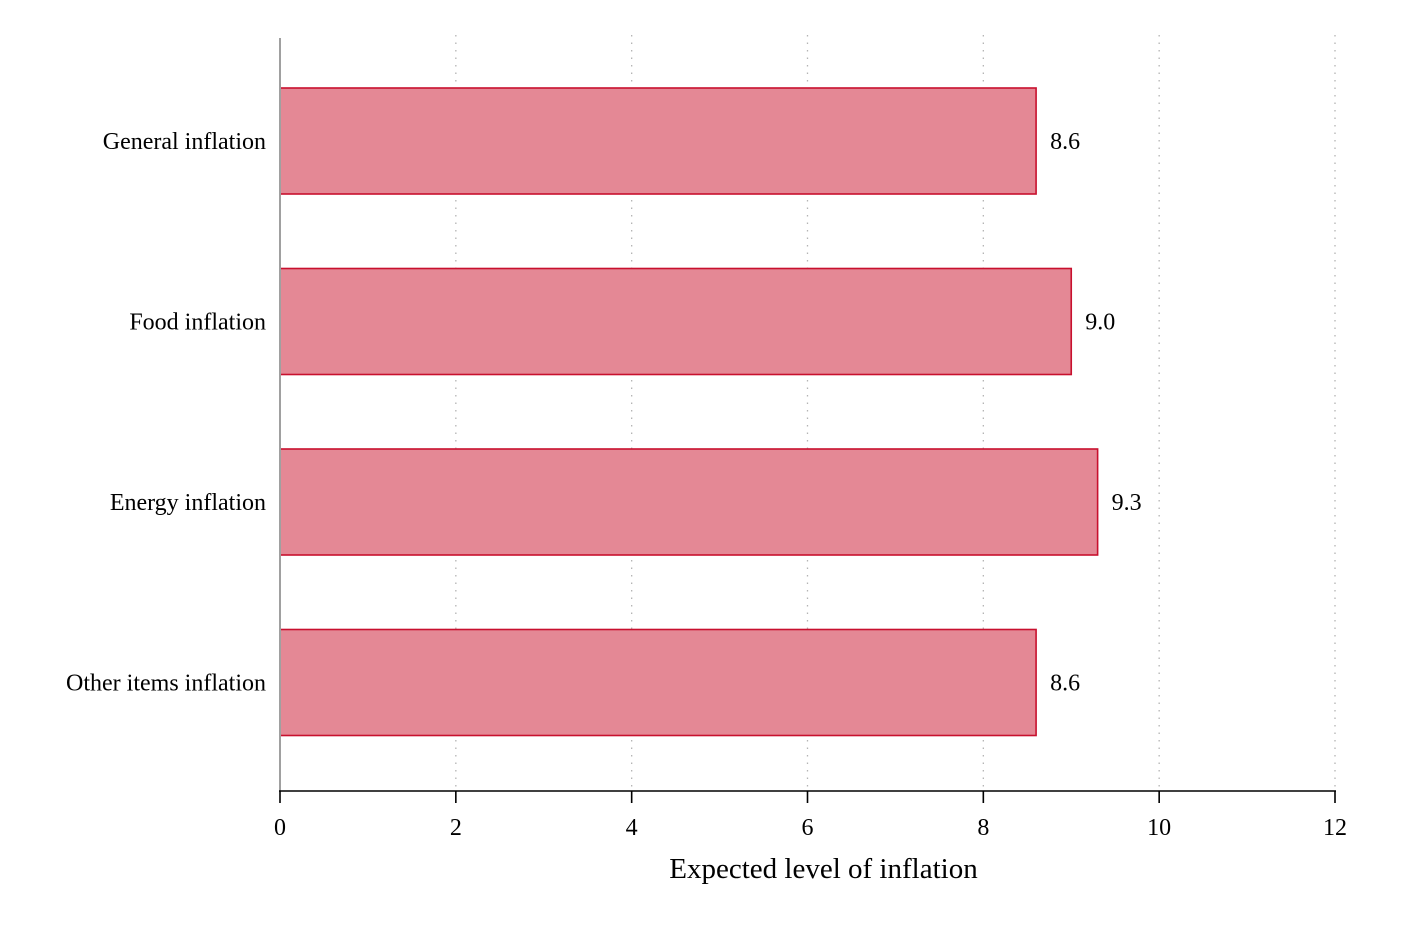  Describe the element at coordinates (280, 828) in the screenshot. I see `x-tick-label-0: 0` at that location.